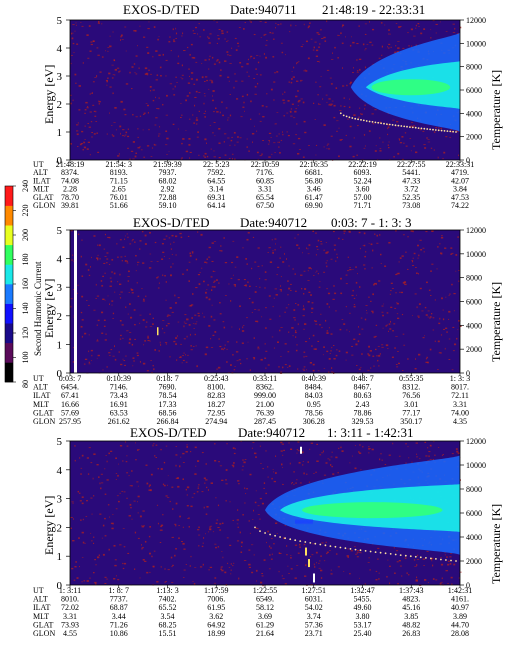  I want to click on band-green-core, so click(372, 510).